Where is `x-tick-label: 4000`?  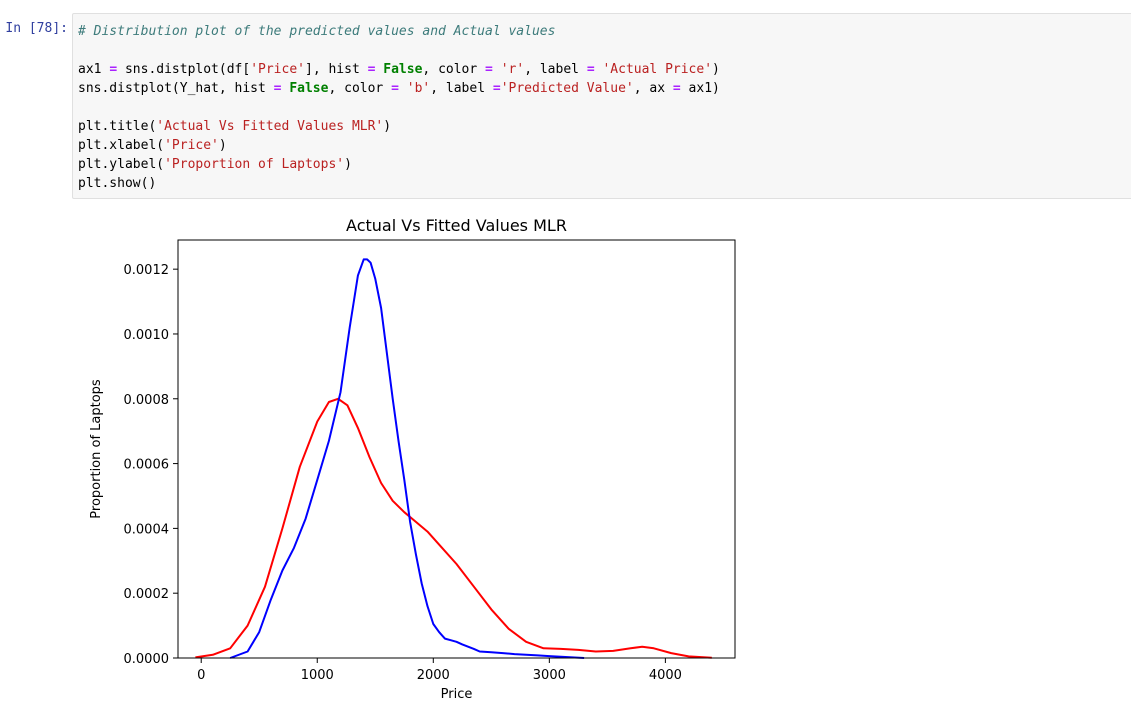 x-tick-label: 4000 is located at coordinates (665, 675).